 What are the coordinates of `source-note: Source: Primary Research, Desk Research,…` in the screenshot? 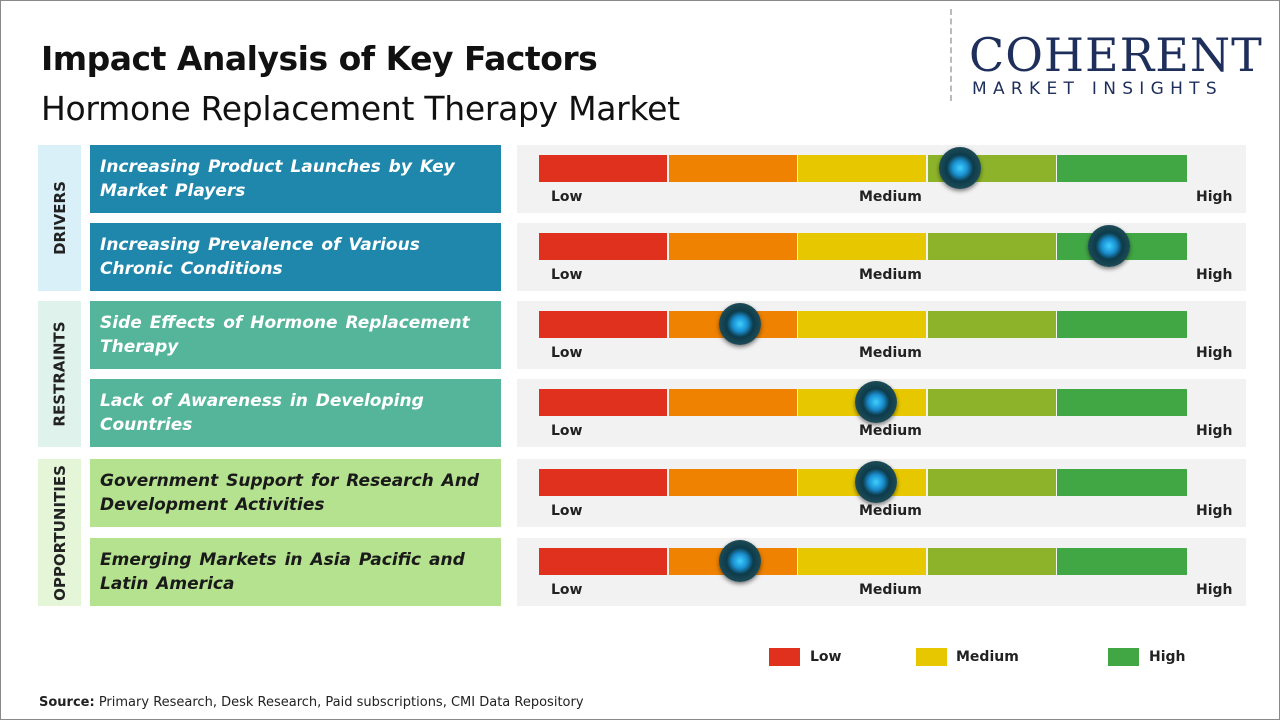 It's located at (311, 702).